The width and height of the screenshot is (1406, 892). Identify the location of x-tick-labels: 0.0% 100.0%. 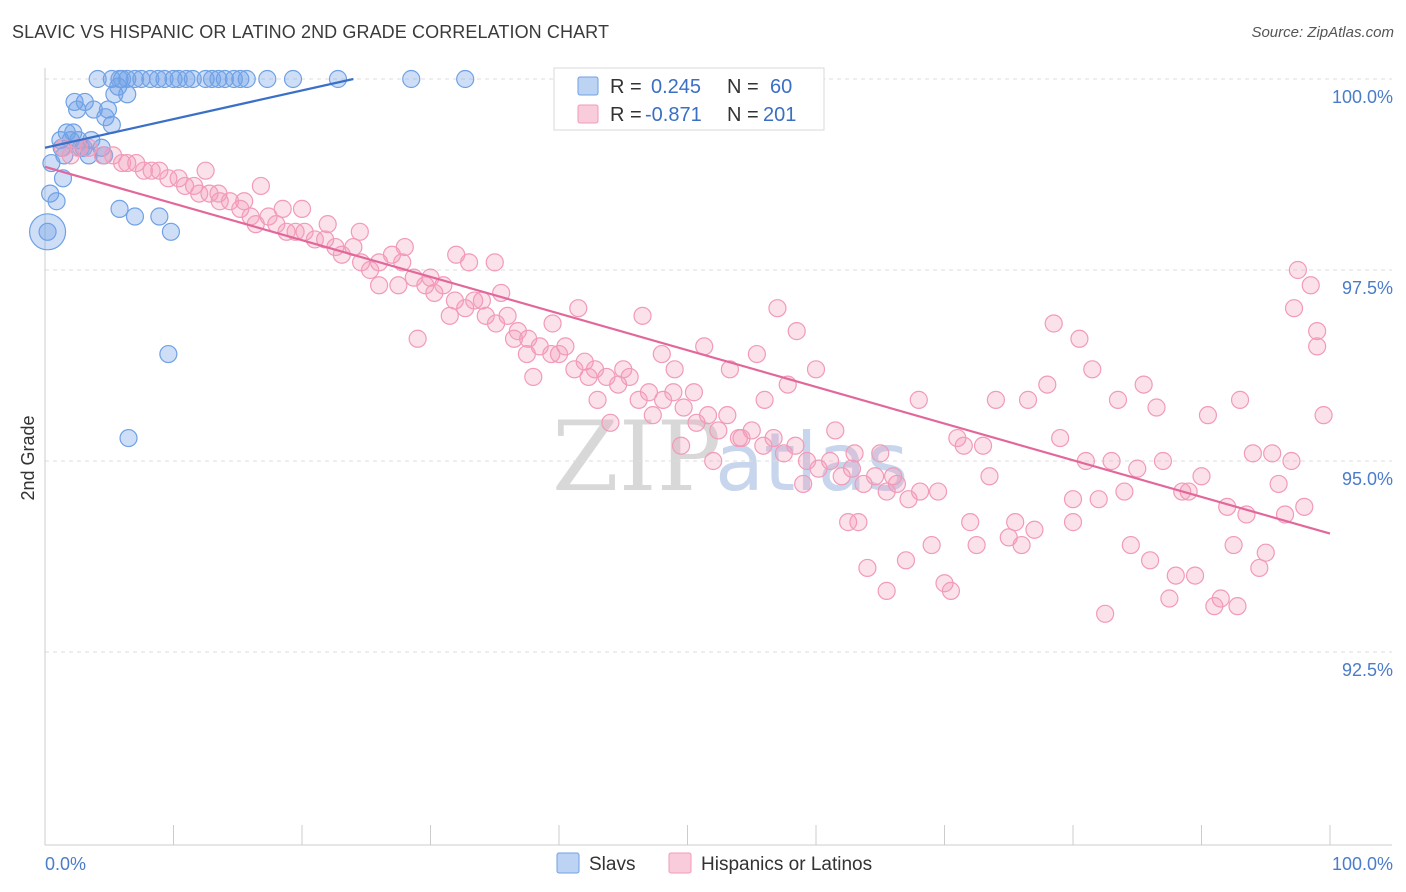
(719, 864).